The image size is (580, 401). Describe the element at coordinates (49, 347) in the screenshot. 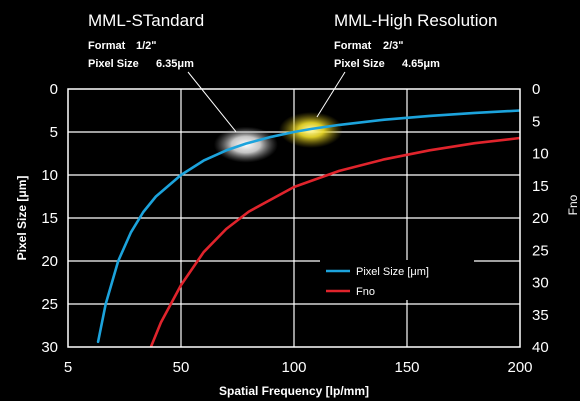

I see `y-tick-30: 30` at that location.